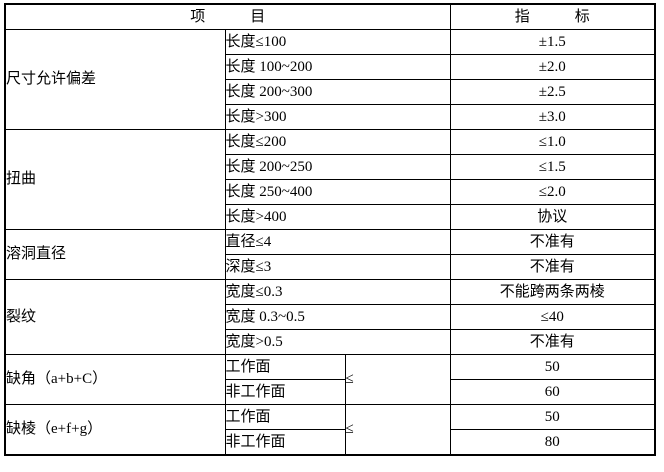 The image size is (664, 472). I want to click on table-row: 长度>300 ±3.0, so click(330, 117).